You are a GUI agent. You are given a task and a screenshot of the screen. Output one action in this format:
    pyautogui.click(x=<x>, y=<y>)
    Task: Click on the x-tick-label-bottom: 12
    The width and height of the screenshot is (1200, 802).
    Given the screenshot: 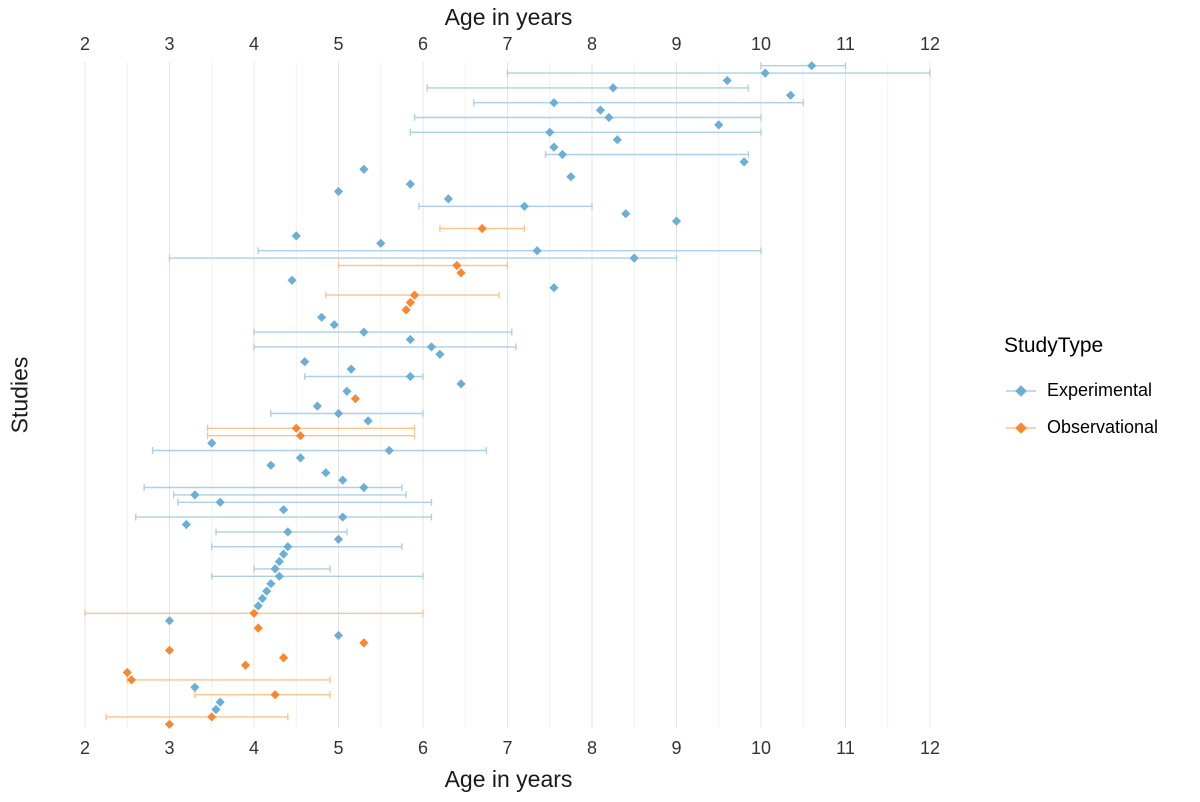 What is the action you would take?
    pyautogui.click(x=930, y=748)
    